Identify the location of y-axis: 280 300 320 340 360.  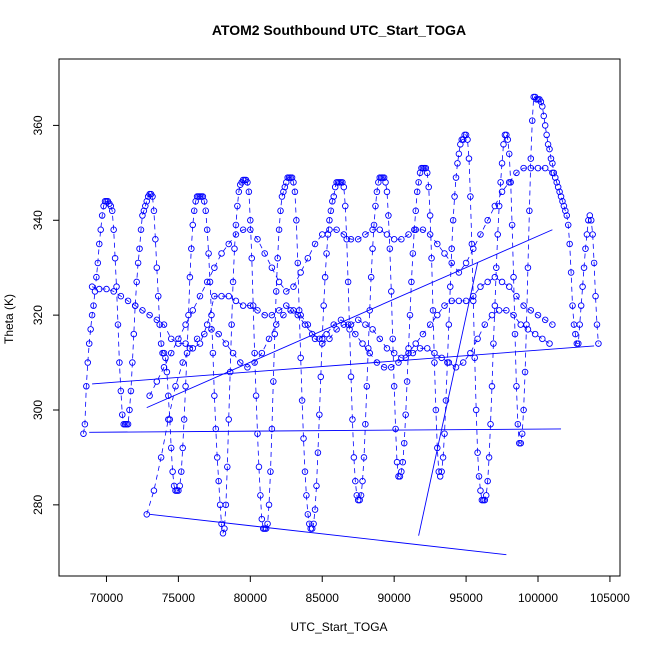
(45, 315).